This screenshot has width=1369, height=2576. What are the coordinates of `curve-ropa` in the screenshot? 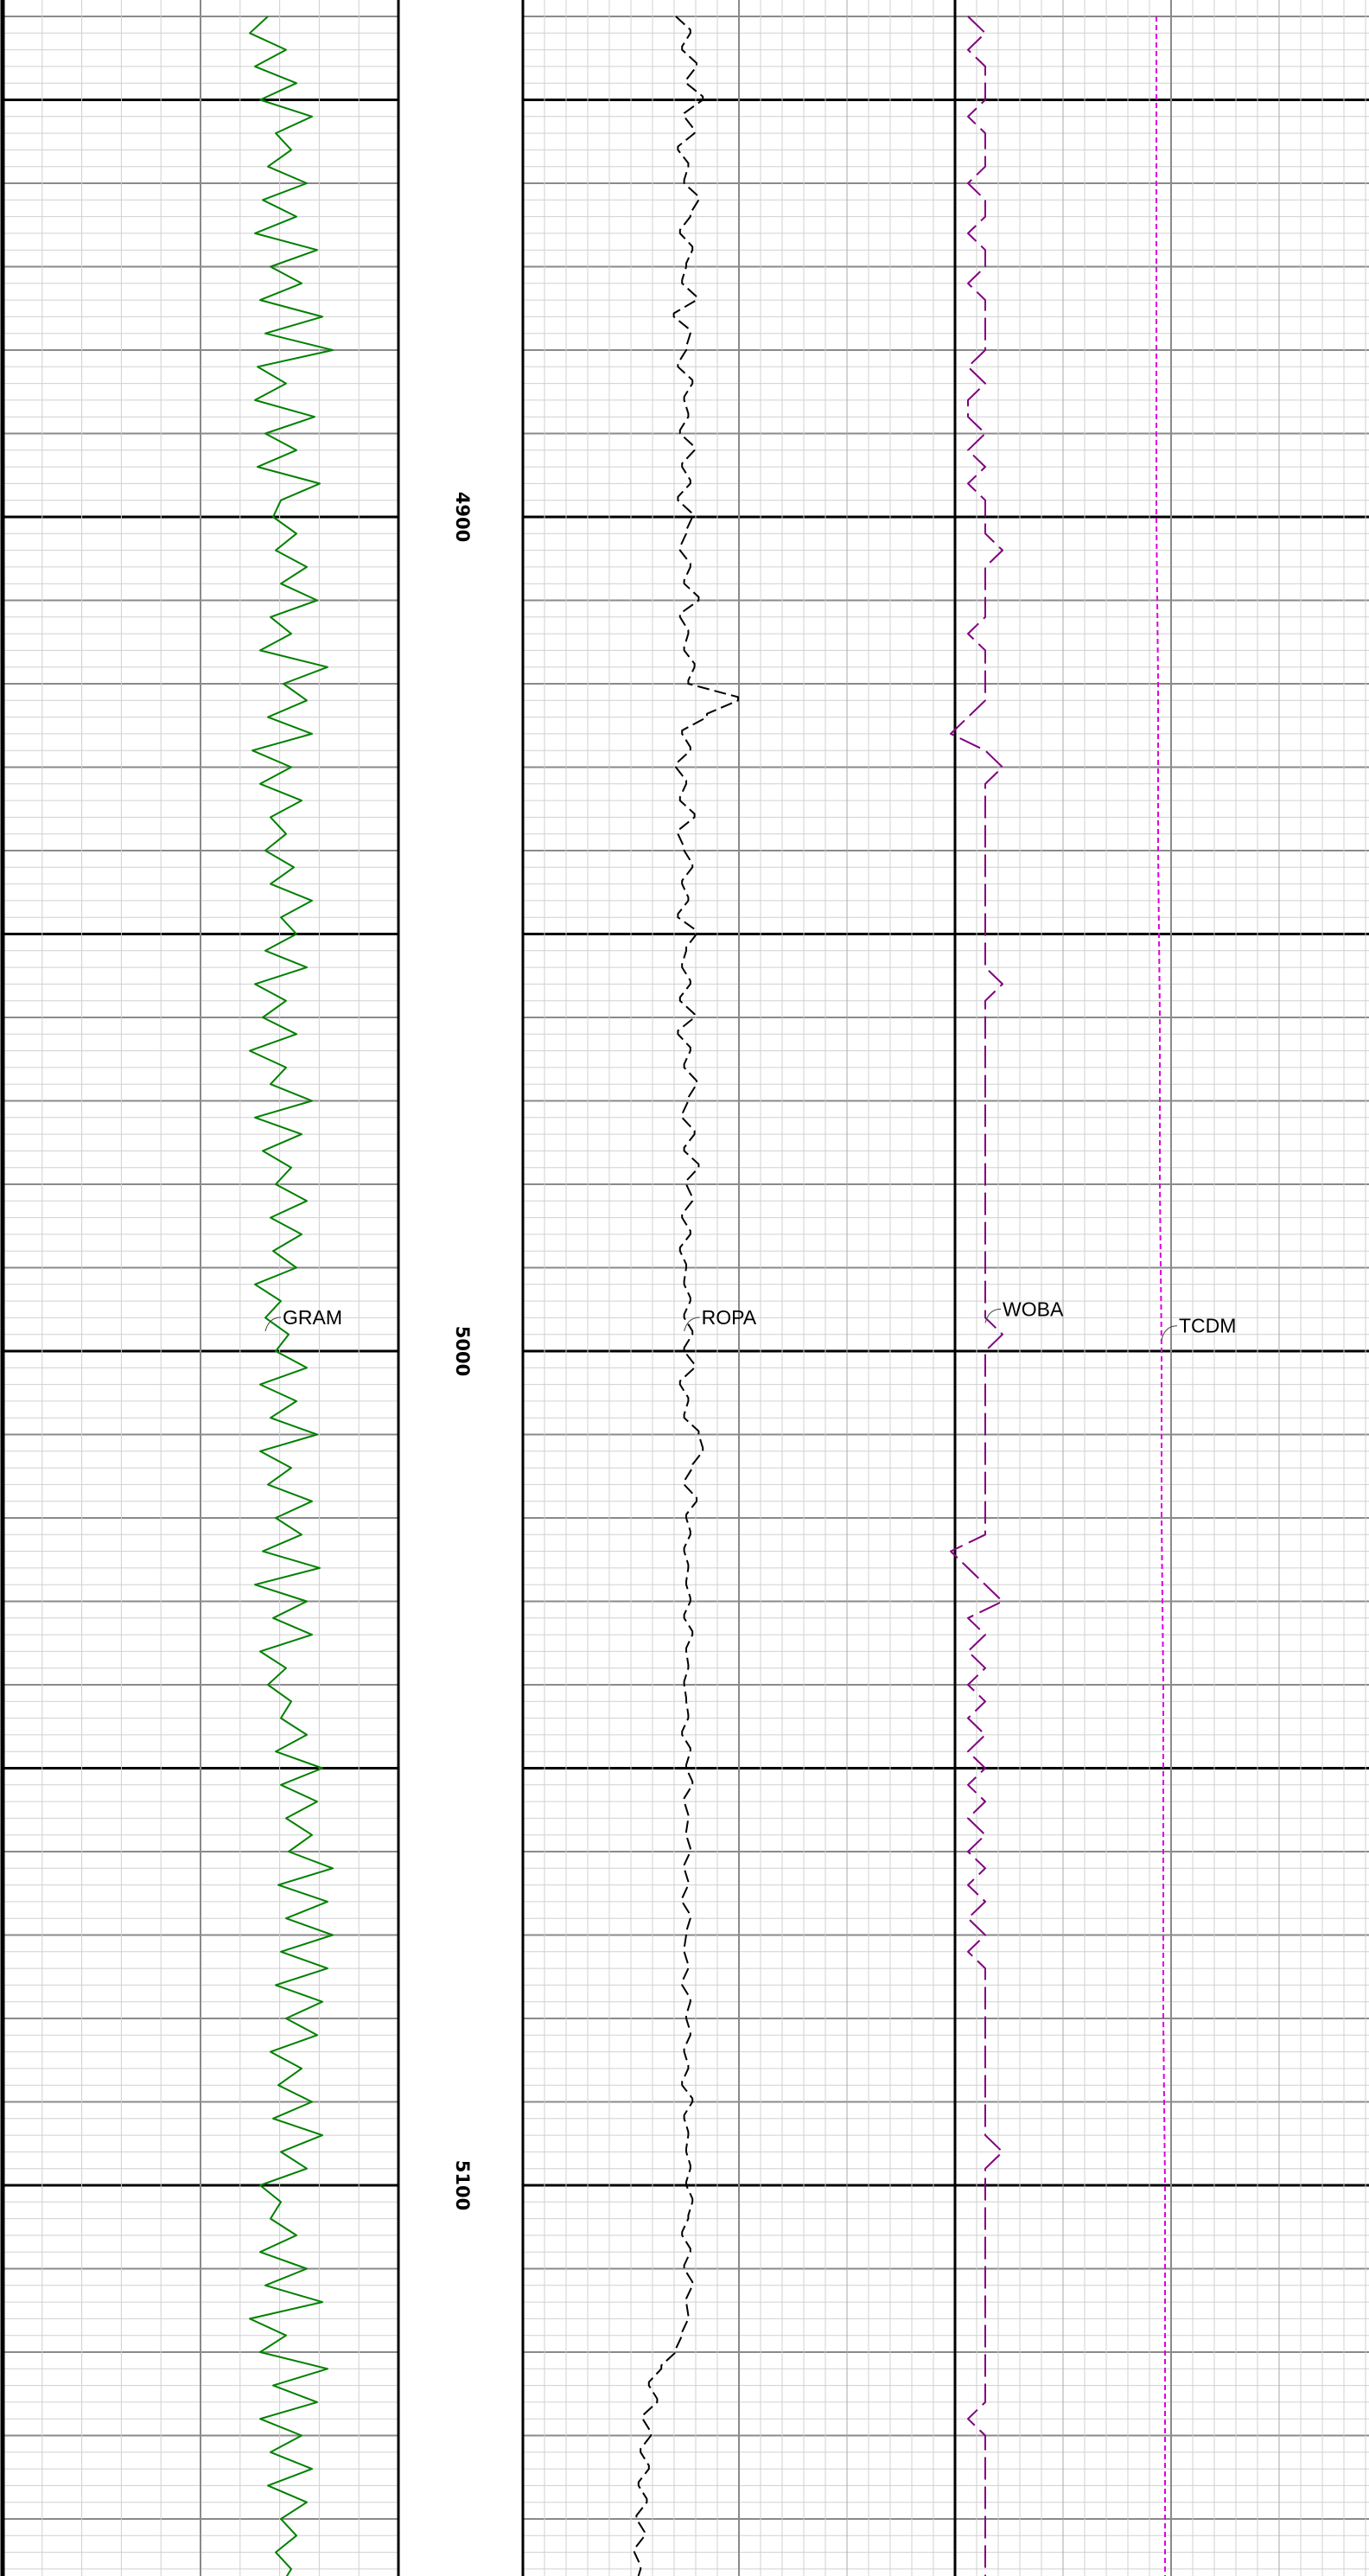 It's located at (686, 1296).